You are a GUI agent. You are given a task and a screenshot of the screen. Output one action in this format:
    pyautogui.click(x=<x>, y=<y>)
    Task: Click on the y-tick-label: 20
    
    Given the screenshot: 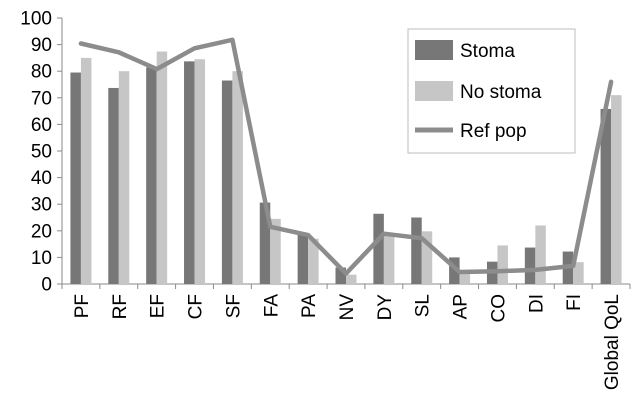 What is the action you would take?
    pyautogui.click(x=41, y=231)
    